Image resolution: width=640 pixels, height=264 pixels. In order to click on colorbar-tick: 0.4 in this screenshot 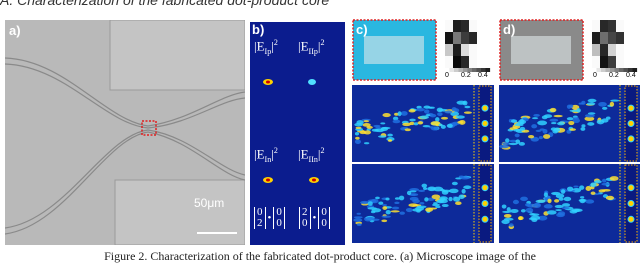, I will do `click(483, 75)`.